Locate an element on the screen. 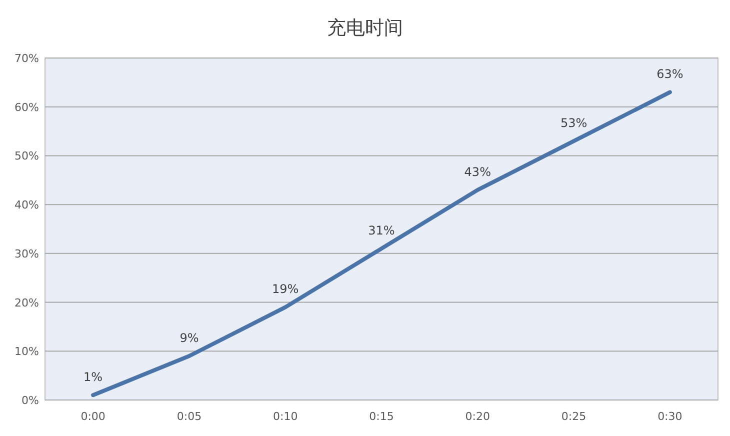 This screenshot has width=730, height=436. data-label: 31% is located at coordinates (381, 231).